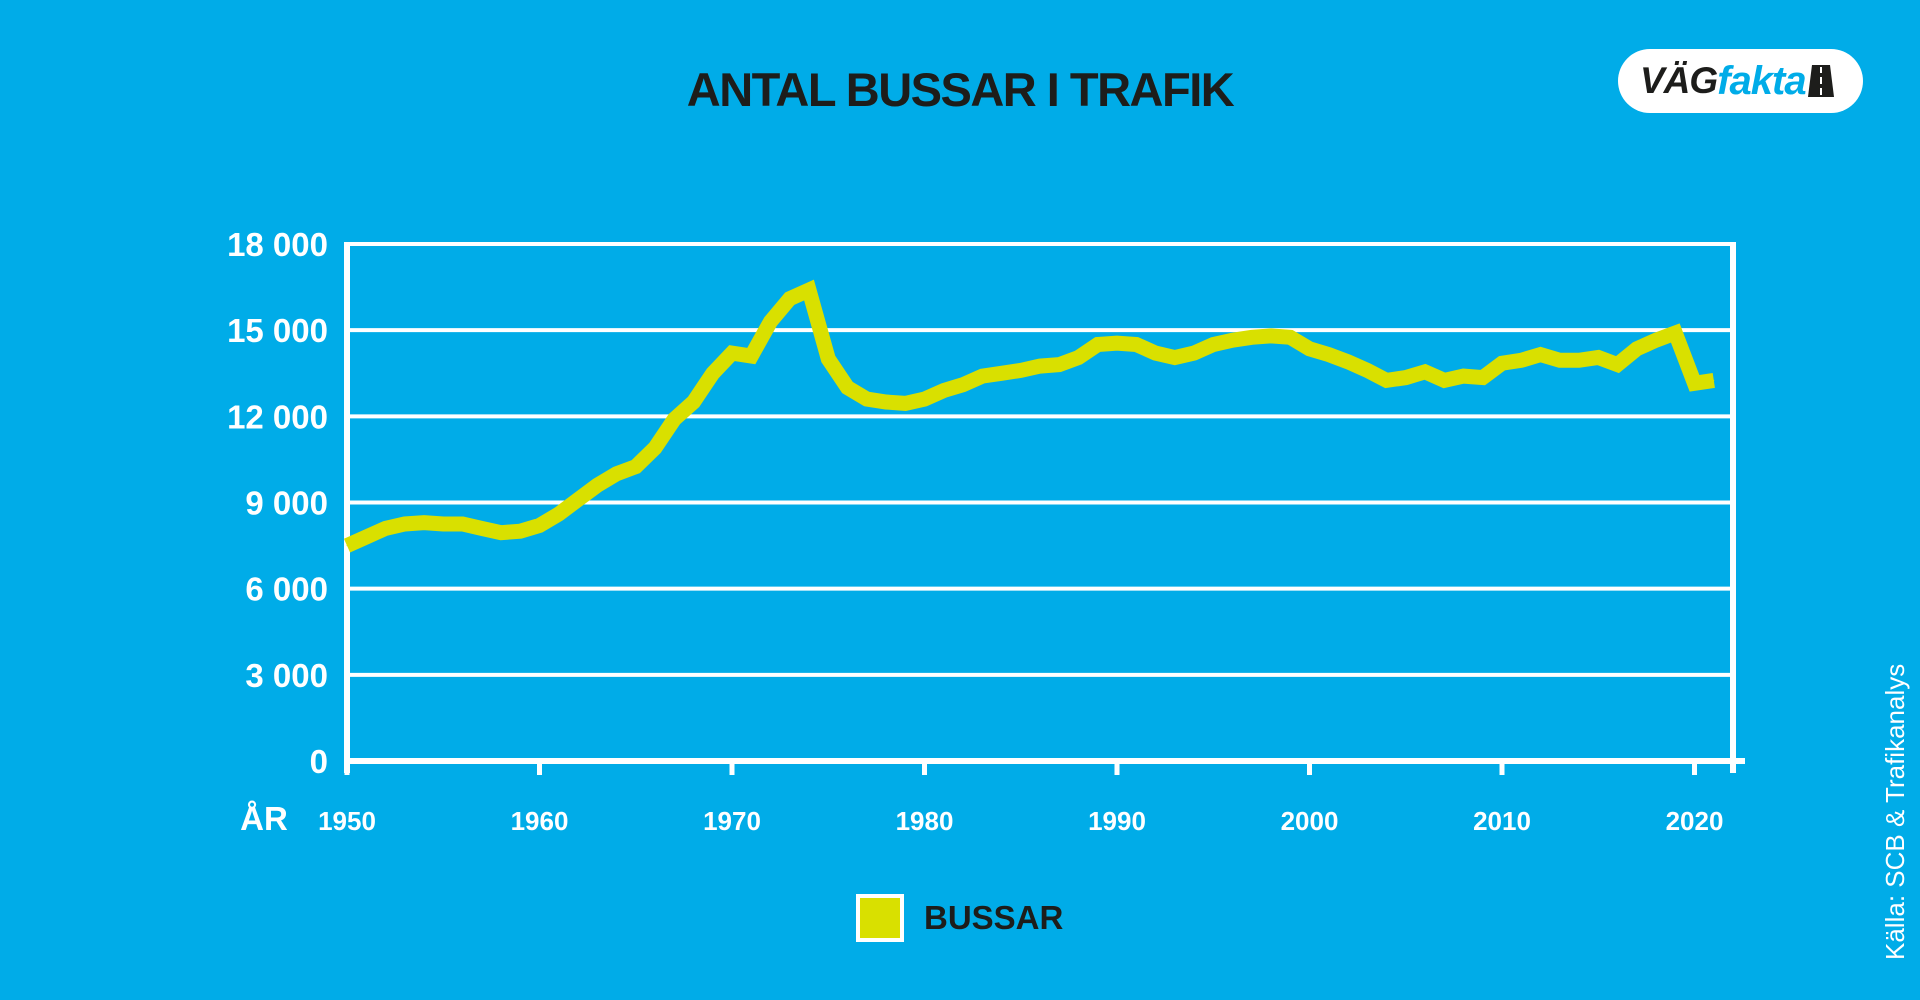  What do you see at coordinates (540, 821) in the screenshot?
I see `x-tick-label: 1960` at bounding box center [540, 821].